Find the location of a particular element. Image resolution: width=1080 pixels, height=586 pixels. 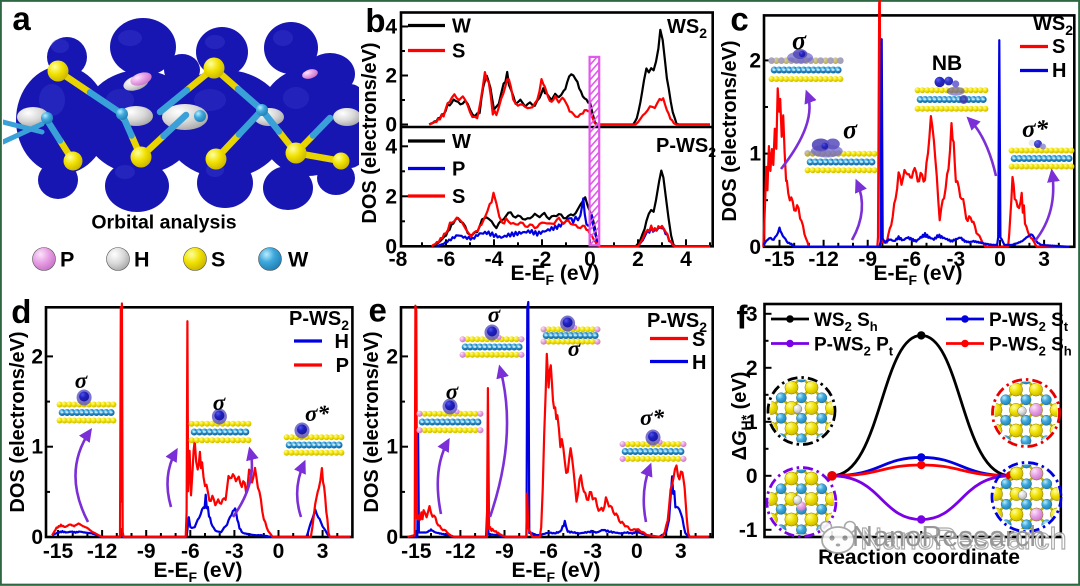

svg-text: P-WS2 Sh is located at coordinates (1030, 347).